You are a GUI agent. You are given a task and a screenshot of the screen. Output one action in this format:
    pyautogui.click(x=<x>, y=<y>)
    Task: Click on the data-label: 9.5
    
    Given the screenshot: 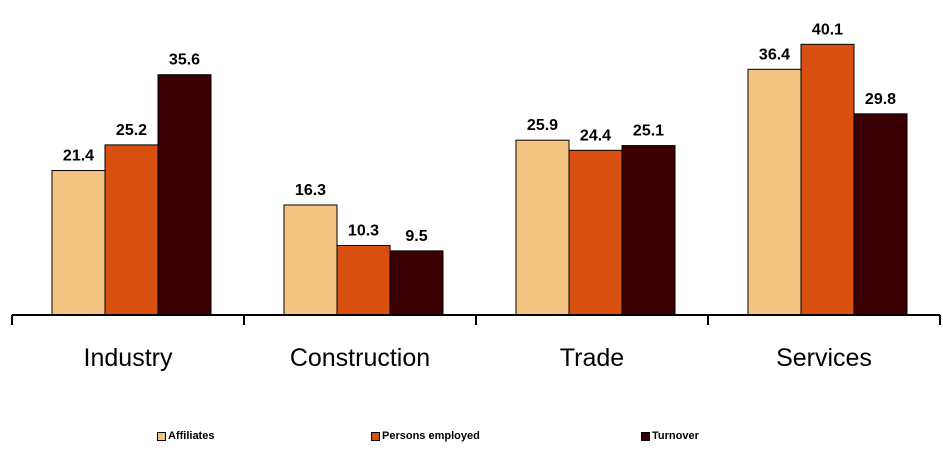 What is the action you would take?
    pyautogui.click(x=416, y=236)
    